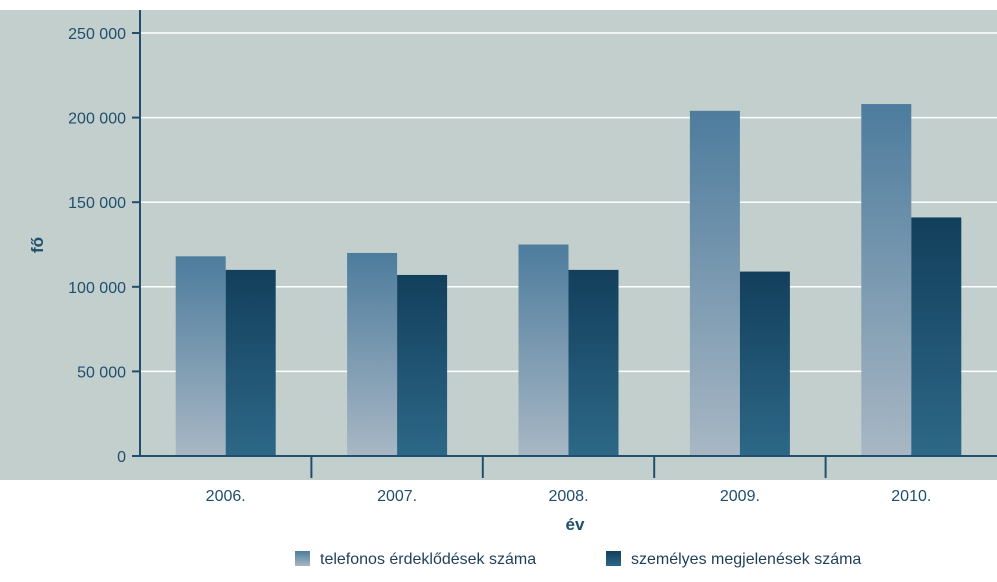 This screenshot has height=582, width=997. Describe the element at coordinates (613, 558) in the screenshot. I see `legend-swatch-szemelyes` at that location.